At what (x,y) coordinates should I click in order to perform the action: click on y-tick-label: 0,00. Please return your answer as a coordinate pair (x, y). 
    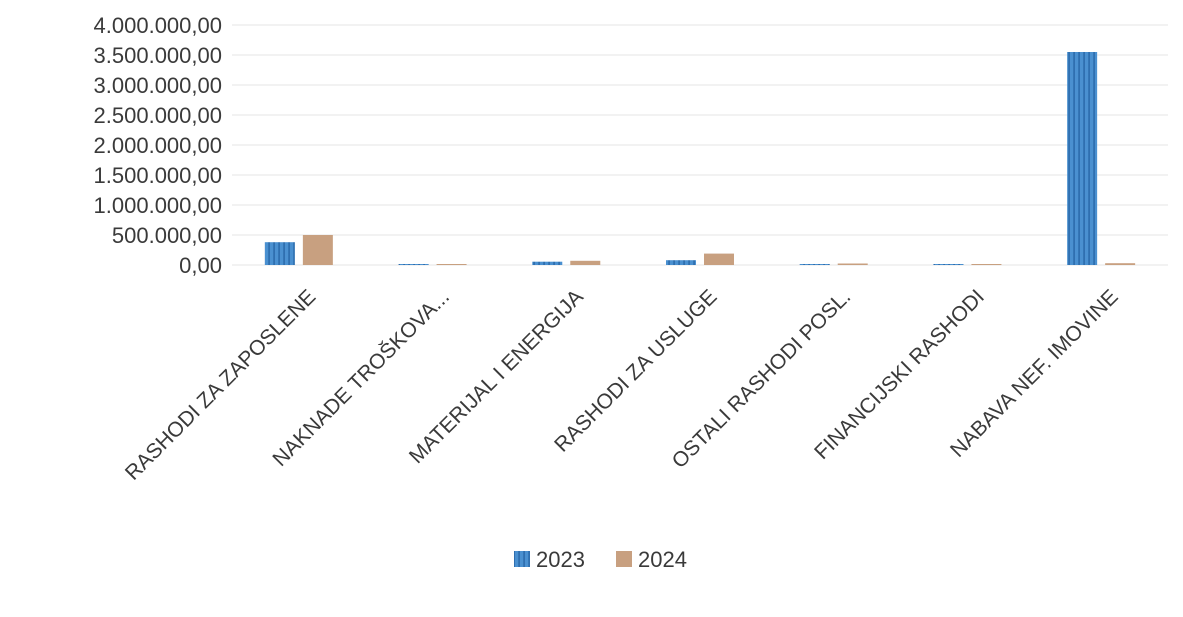
    Looking at the image, I should click on (200, 265).